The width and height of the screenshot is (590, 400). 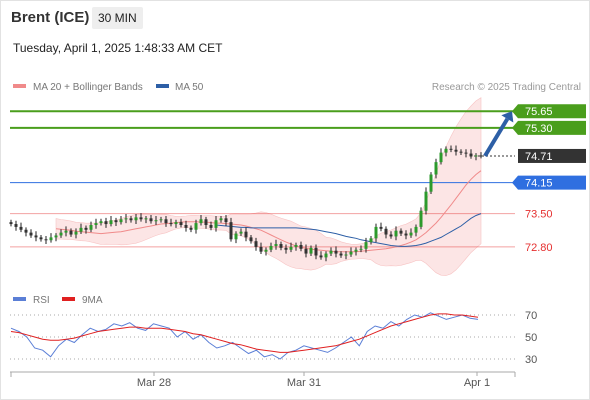 What do you see at coordinates (507, 117) in the screenshot?
I see `forecast-arrow-head` at bounding box center [507, 117].